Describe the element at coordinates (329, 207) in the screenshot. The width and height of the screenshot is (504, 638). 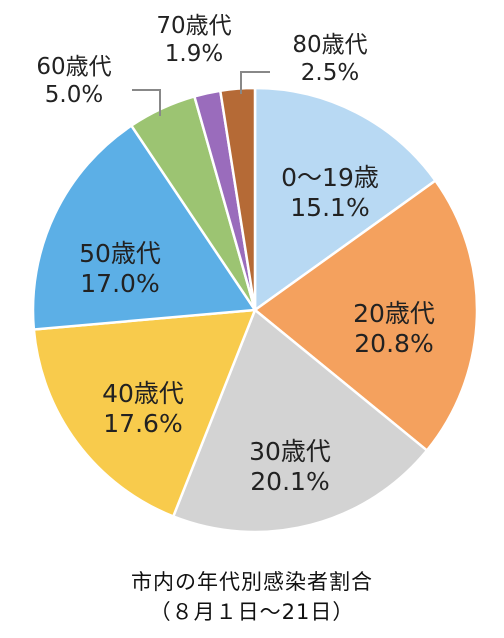
I see `slice-value-label-1: 15.1%` at that location.